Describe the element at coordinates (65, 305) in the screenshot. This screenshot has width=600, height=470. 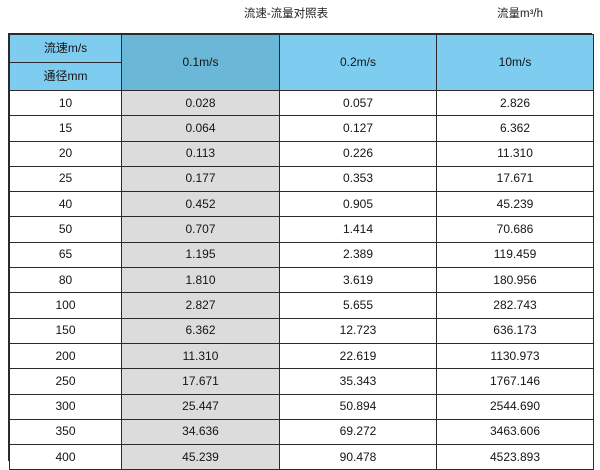
I see `cell-diameter: 100` at that location.